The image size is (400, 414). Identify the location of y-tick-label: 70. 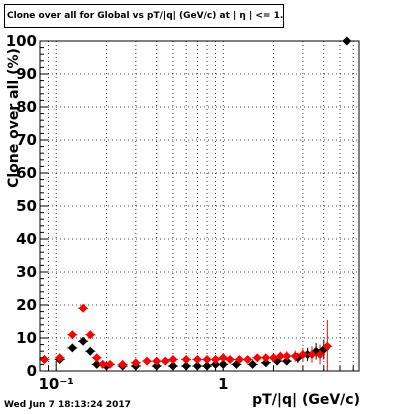
(26, 140).